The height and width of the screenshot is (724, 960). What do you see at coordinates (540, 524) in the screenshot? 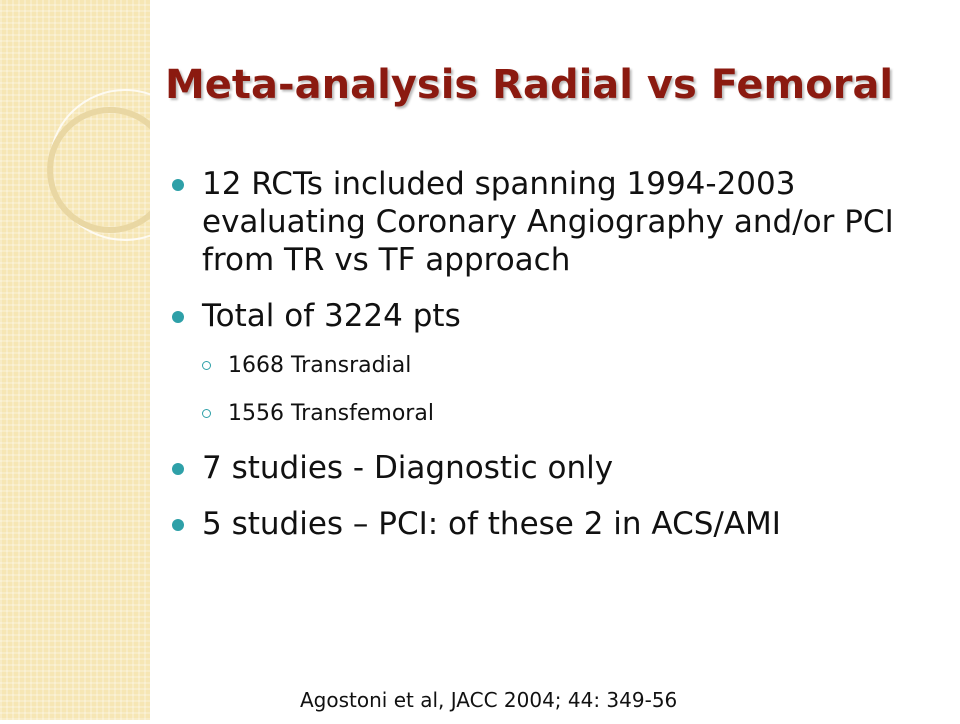
I see `bullet: 5 studies – PCI: of these 2 in ACS/AMI` at bounding box center [540, 524].